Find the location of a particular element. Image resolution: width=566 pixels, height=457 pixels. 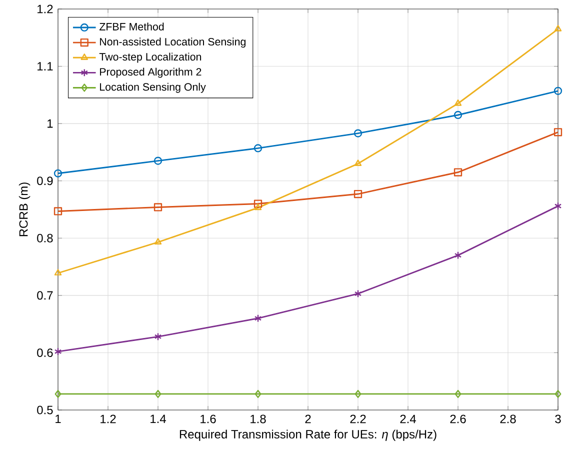

x-tick-label: 1.8 is located at coordinates (258, 419).